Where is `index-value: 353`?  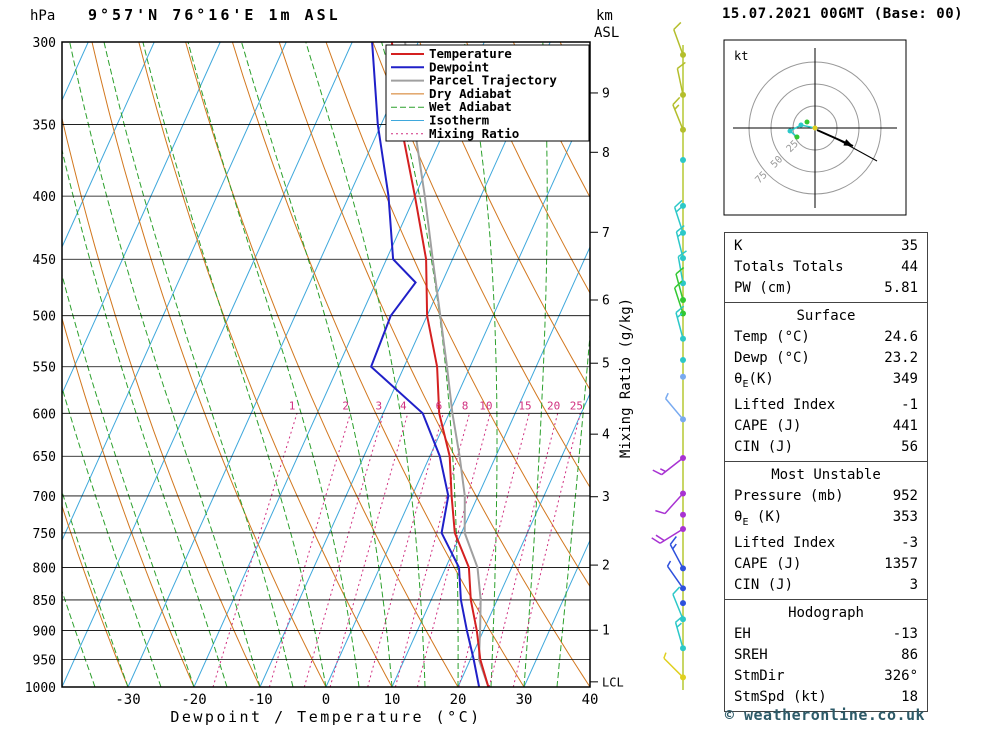
index-value: 353 is located at coordinates (905, 516).